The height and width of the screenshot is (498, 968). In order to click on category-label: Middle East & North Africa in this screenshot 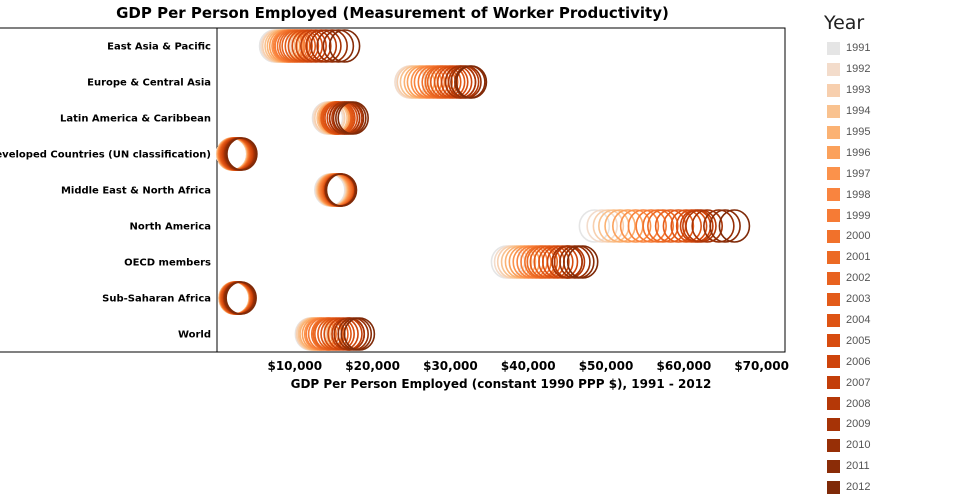, I will do `click(136, 191)`.